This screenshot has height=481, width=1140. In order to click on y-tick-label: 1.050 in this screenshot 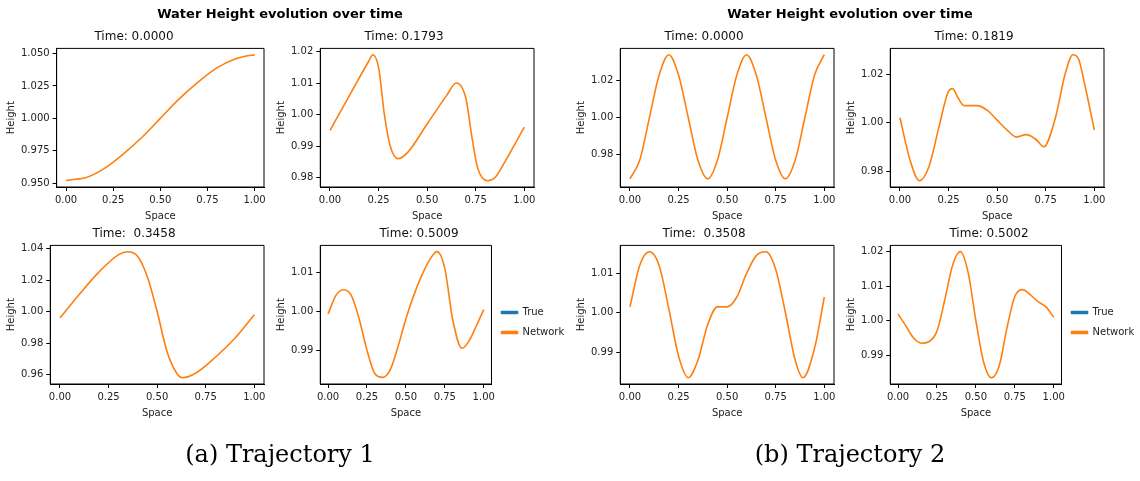, I will do `click(35, 53)`.